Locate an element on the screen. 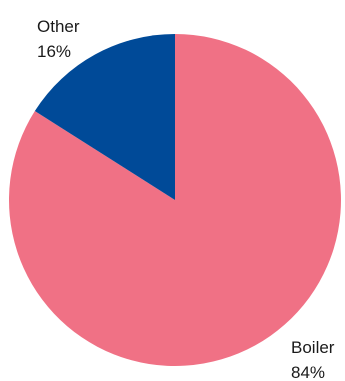 The image size is (345, 381). slice-label-other: Other 16% is located at coordinates (58, 39).